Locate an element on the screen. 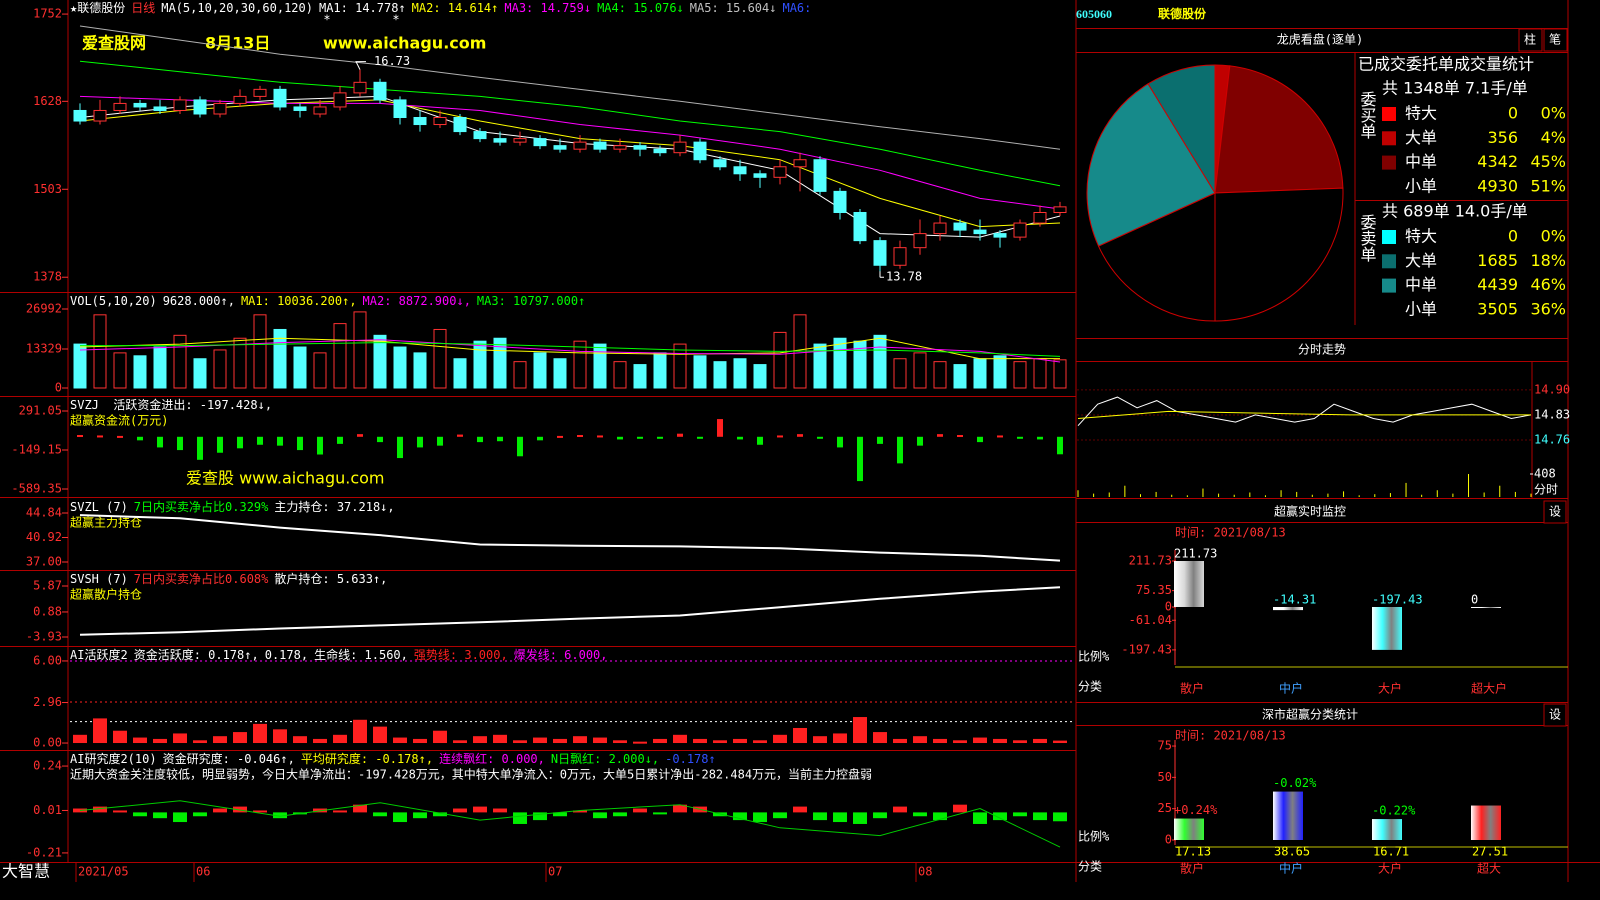 This screenshot has height=900, width=1600. row-name: 大单 is located at coordinates (1421, 260).